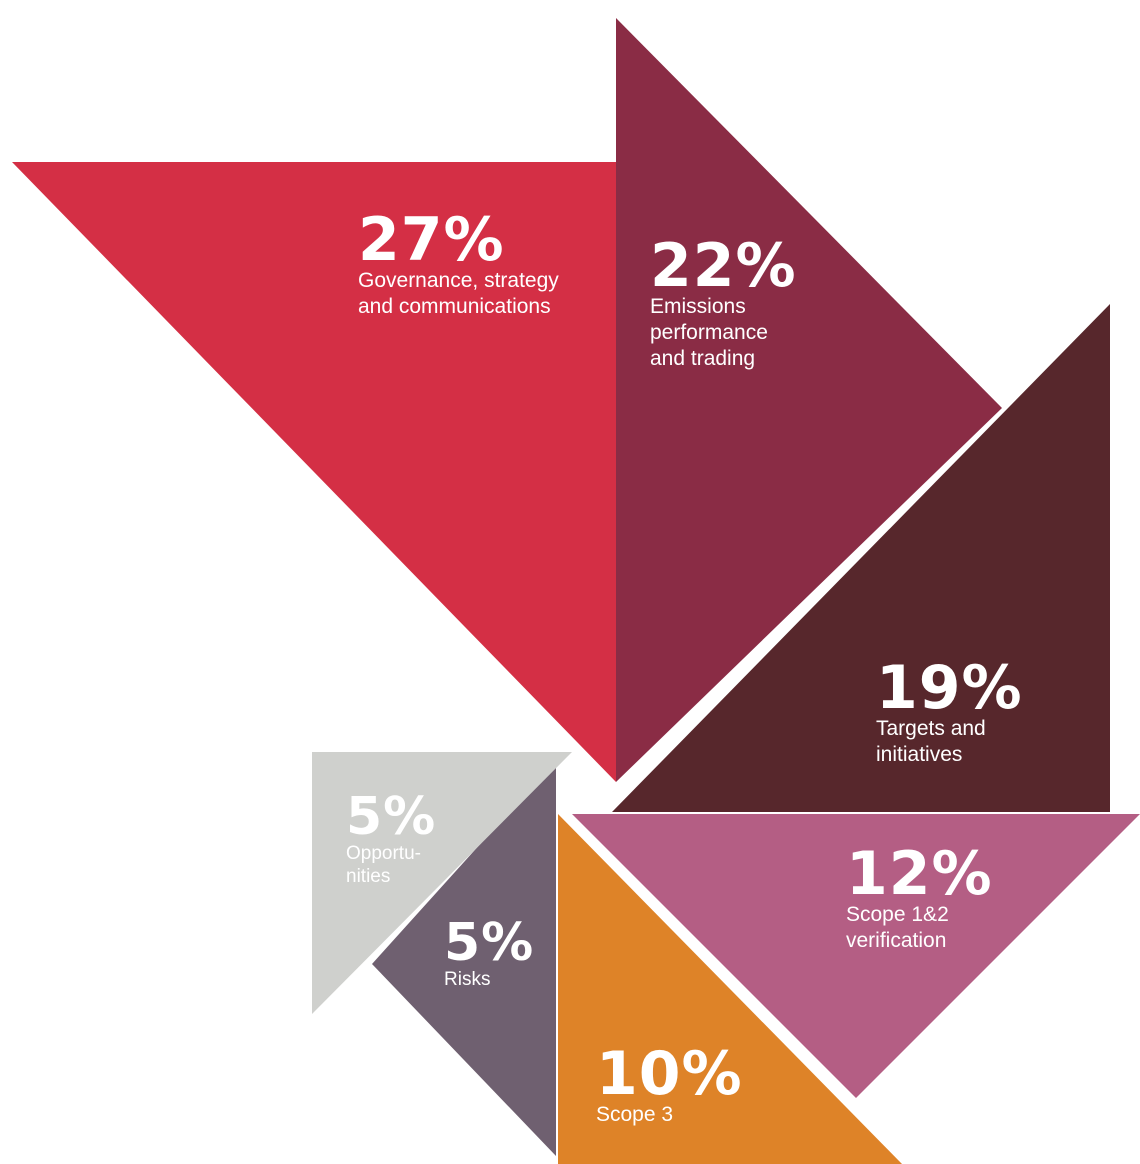 Image resolution: width=1140 pixels, height=1164 pixels. What do you see at coordinates (897, 927) in the screenshot?
I see `category-label-scope12: Scope 1&2 verification` at bounding box center [897, 927].